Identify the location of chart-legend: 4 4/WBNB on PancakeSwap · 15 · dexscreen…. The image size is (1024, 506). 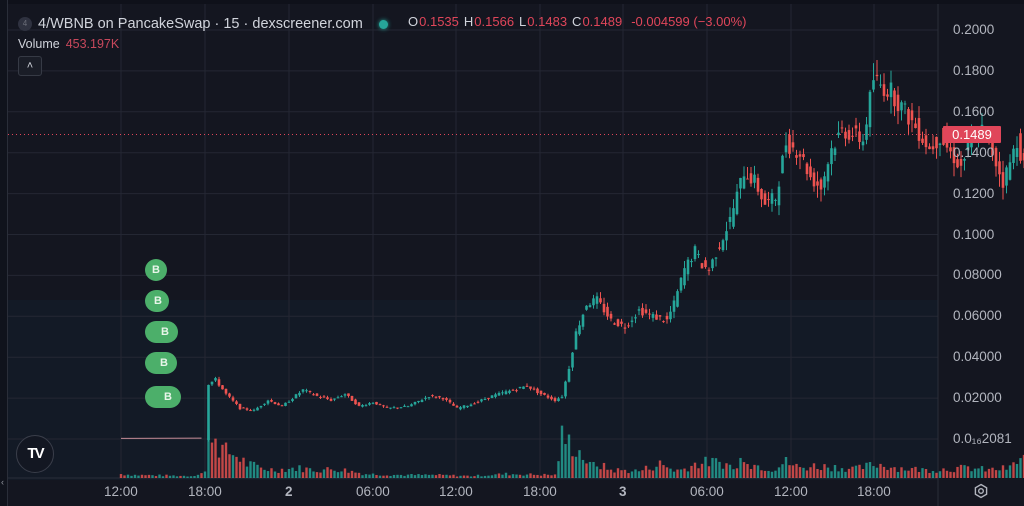
(203, 24).